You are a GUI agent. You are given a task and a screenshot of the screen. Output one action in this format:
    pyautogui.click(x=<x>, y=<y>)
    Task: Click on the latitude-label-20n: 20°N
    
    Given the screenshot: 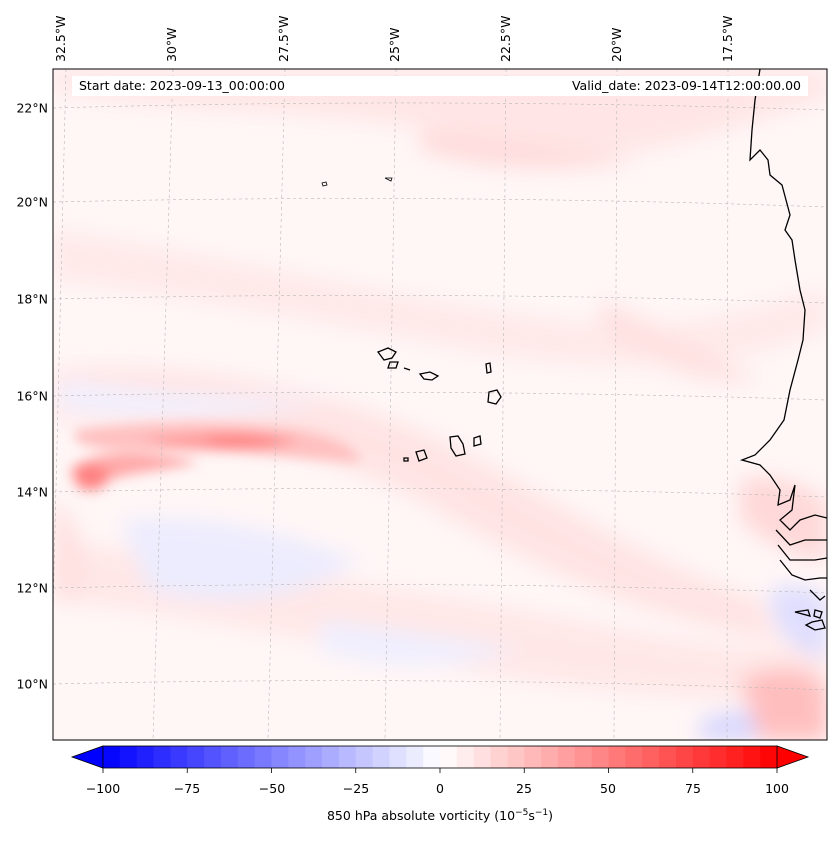 What is the action you would take?
    pyautogui.click(x=32, y=202)
    